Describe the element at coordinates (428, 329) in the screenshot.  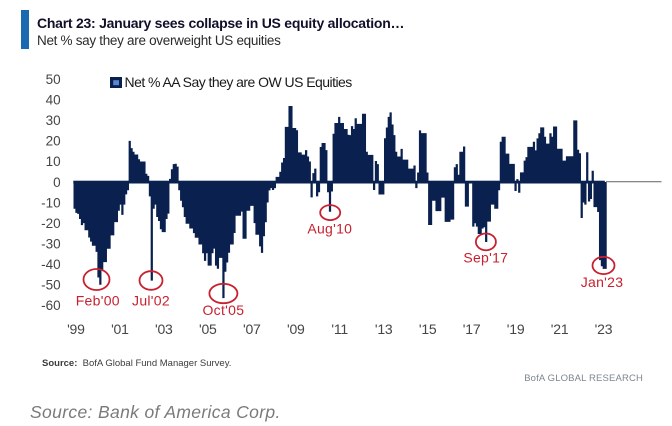
I see `svg-text: '15` at that location.